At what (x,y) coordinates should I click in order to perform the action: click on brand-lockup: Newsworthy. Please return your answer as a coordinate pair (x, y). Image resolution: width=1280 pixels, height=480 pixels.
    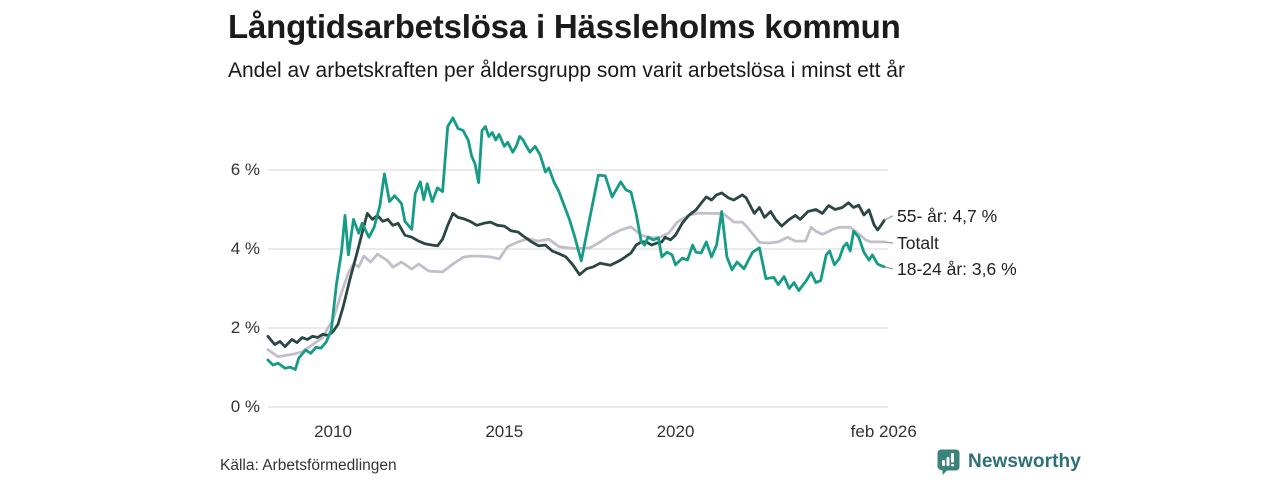
    Looking at the image, I should click on (1008, 462).